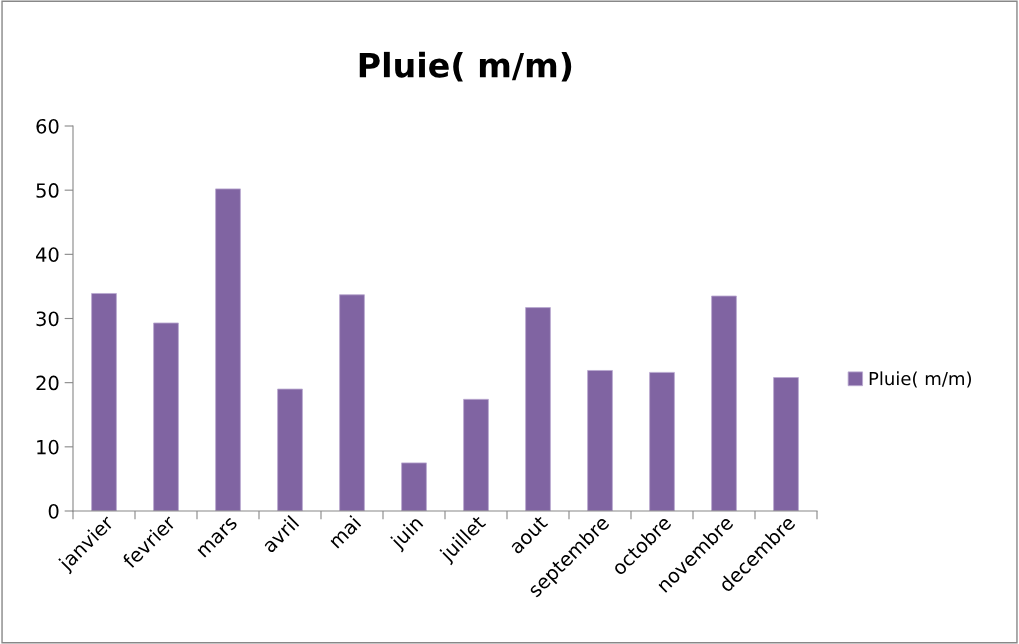 The height and width of the screenshot is (644, 1019). I want to click on x-tick-label: mai, so click(344, 532).